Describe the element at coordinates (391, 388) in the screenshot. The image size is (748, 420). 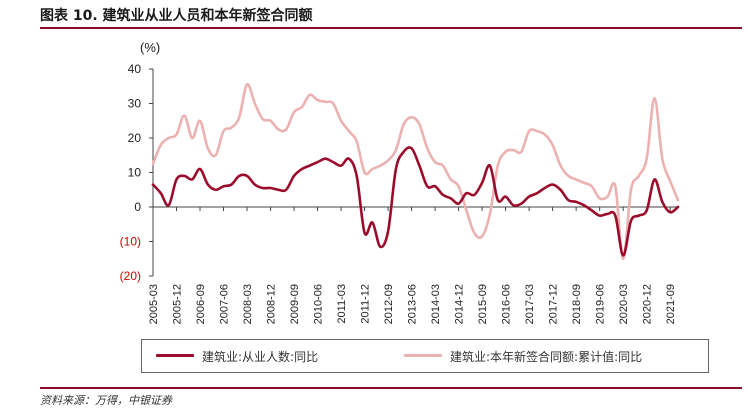
I see `source-rule` at that location.